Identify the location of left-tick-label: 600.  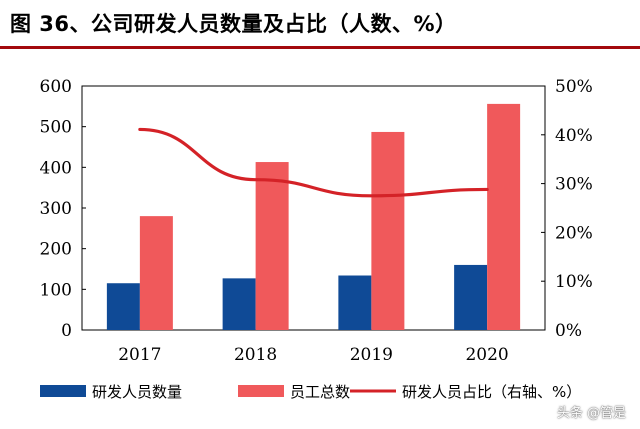
(56, 87).